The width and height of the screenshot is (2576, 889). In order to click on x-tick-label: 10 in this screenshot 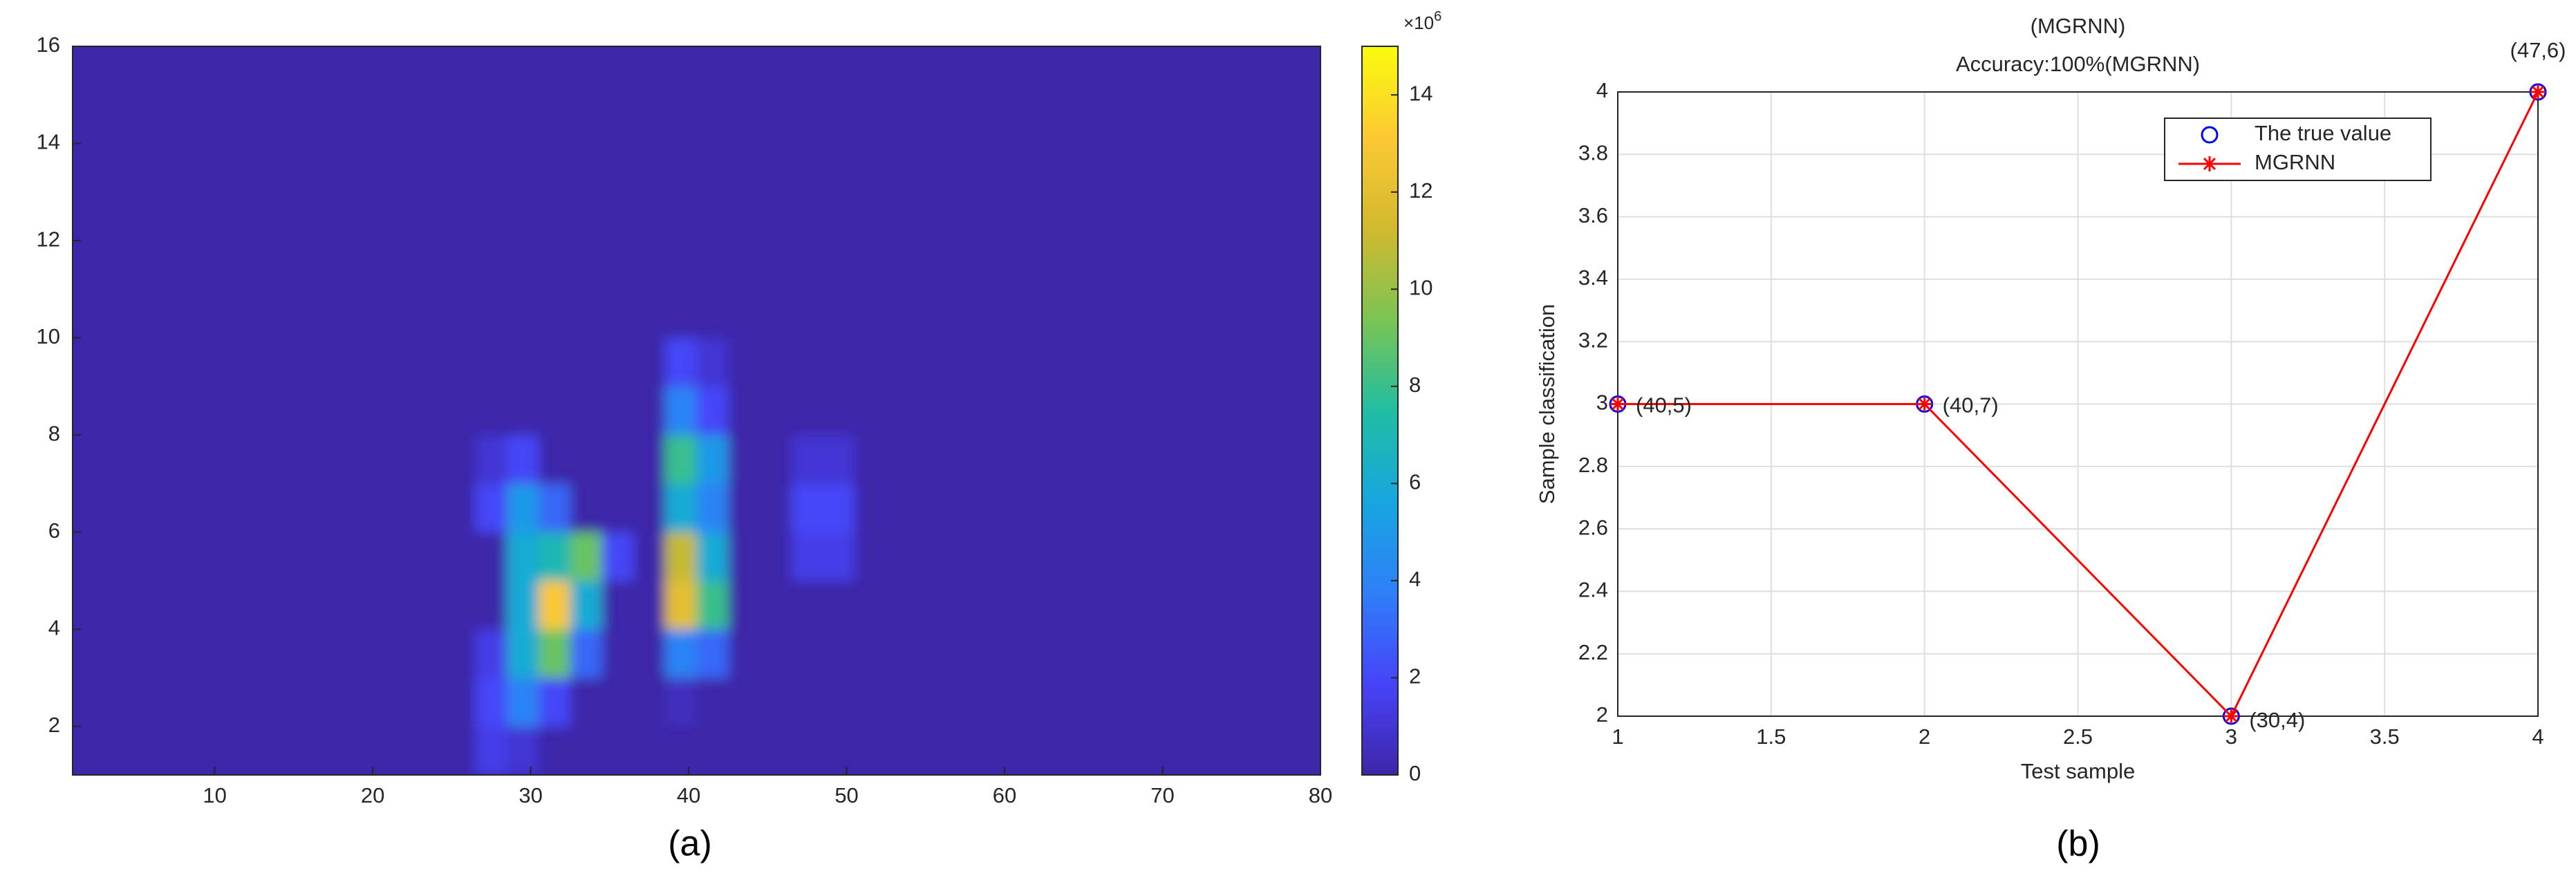, I will do `click(214, 795)`.